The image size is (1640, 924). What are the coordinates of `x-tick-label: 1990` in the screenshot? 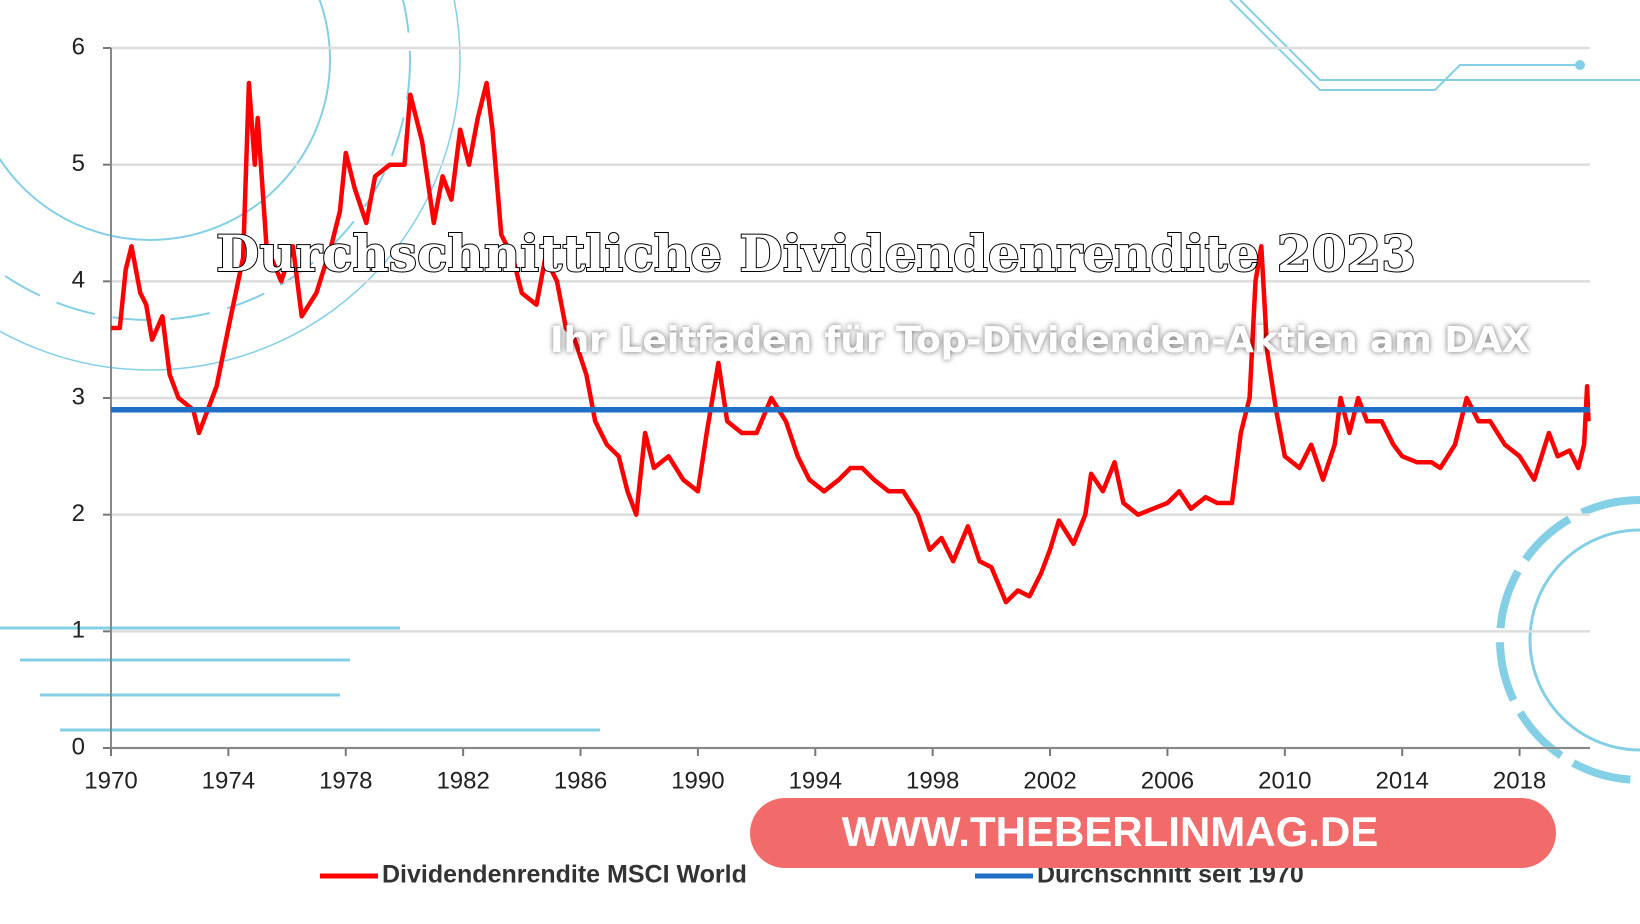 It's located at (697, 780).